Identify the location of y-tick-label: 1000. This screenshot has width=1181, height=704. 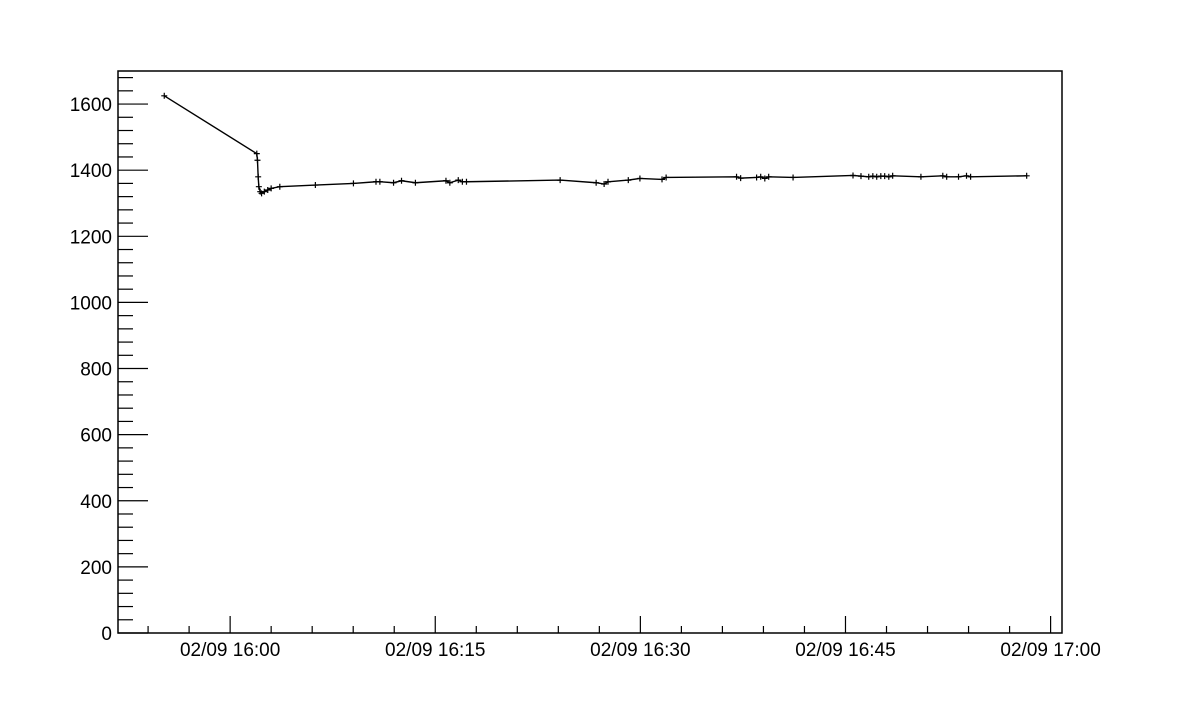
(91, 303).